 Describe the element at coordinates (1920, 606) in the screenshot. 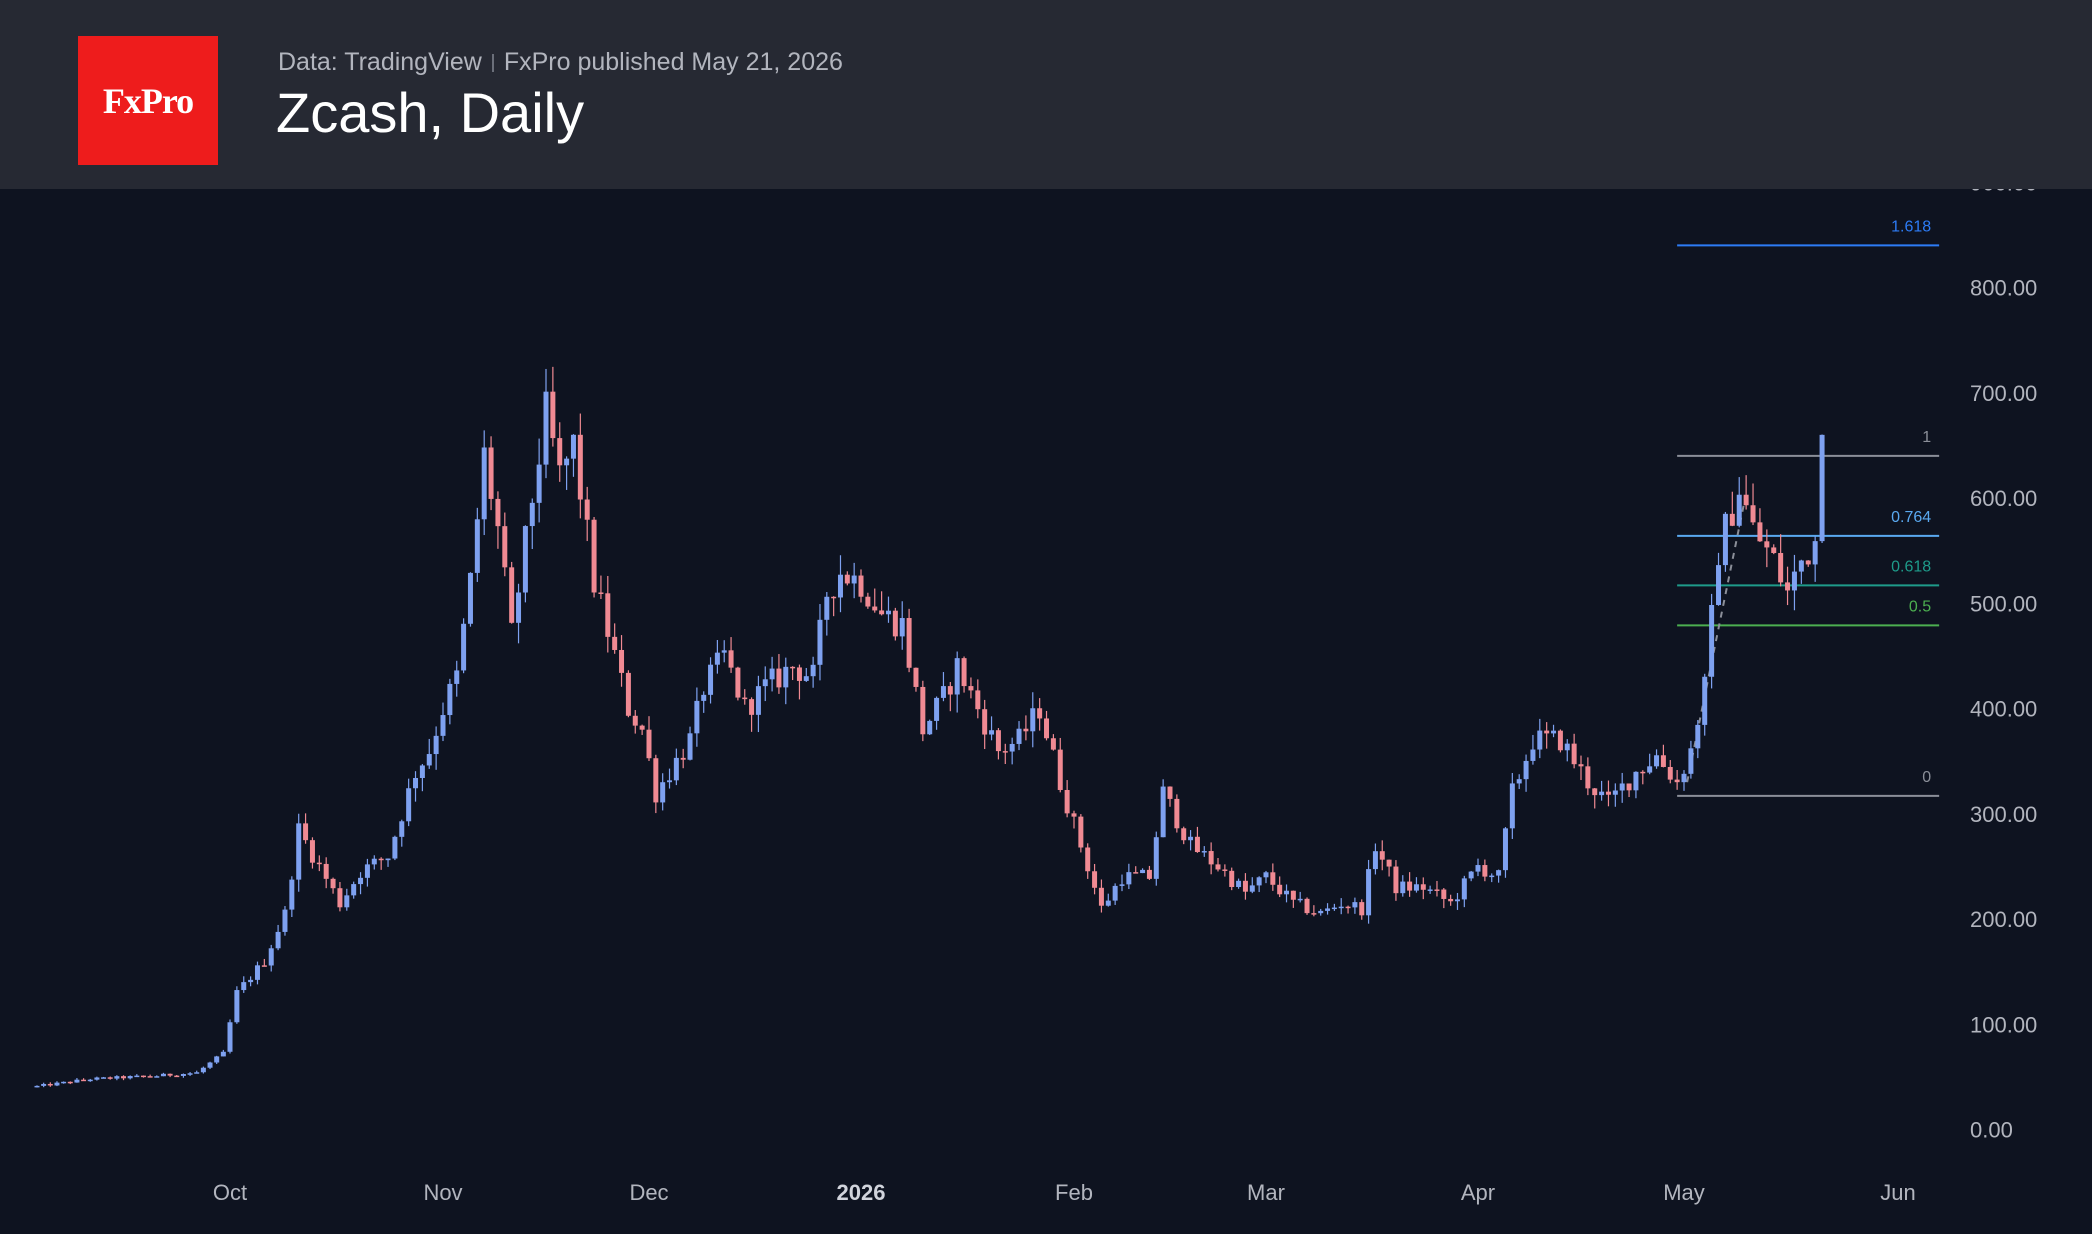

I see `fib-level-label: 0.5` at that location.